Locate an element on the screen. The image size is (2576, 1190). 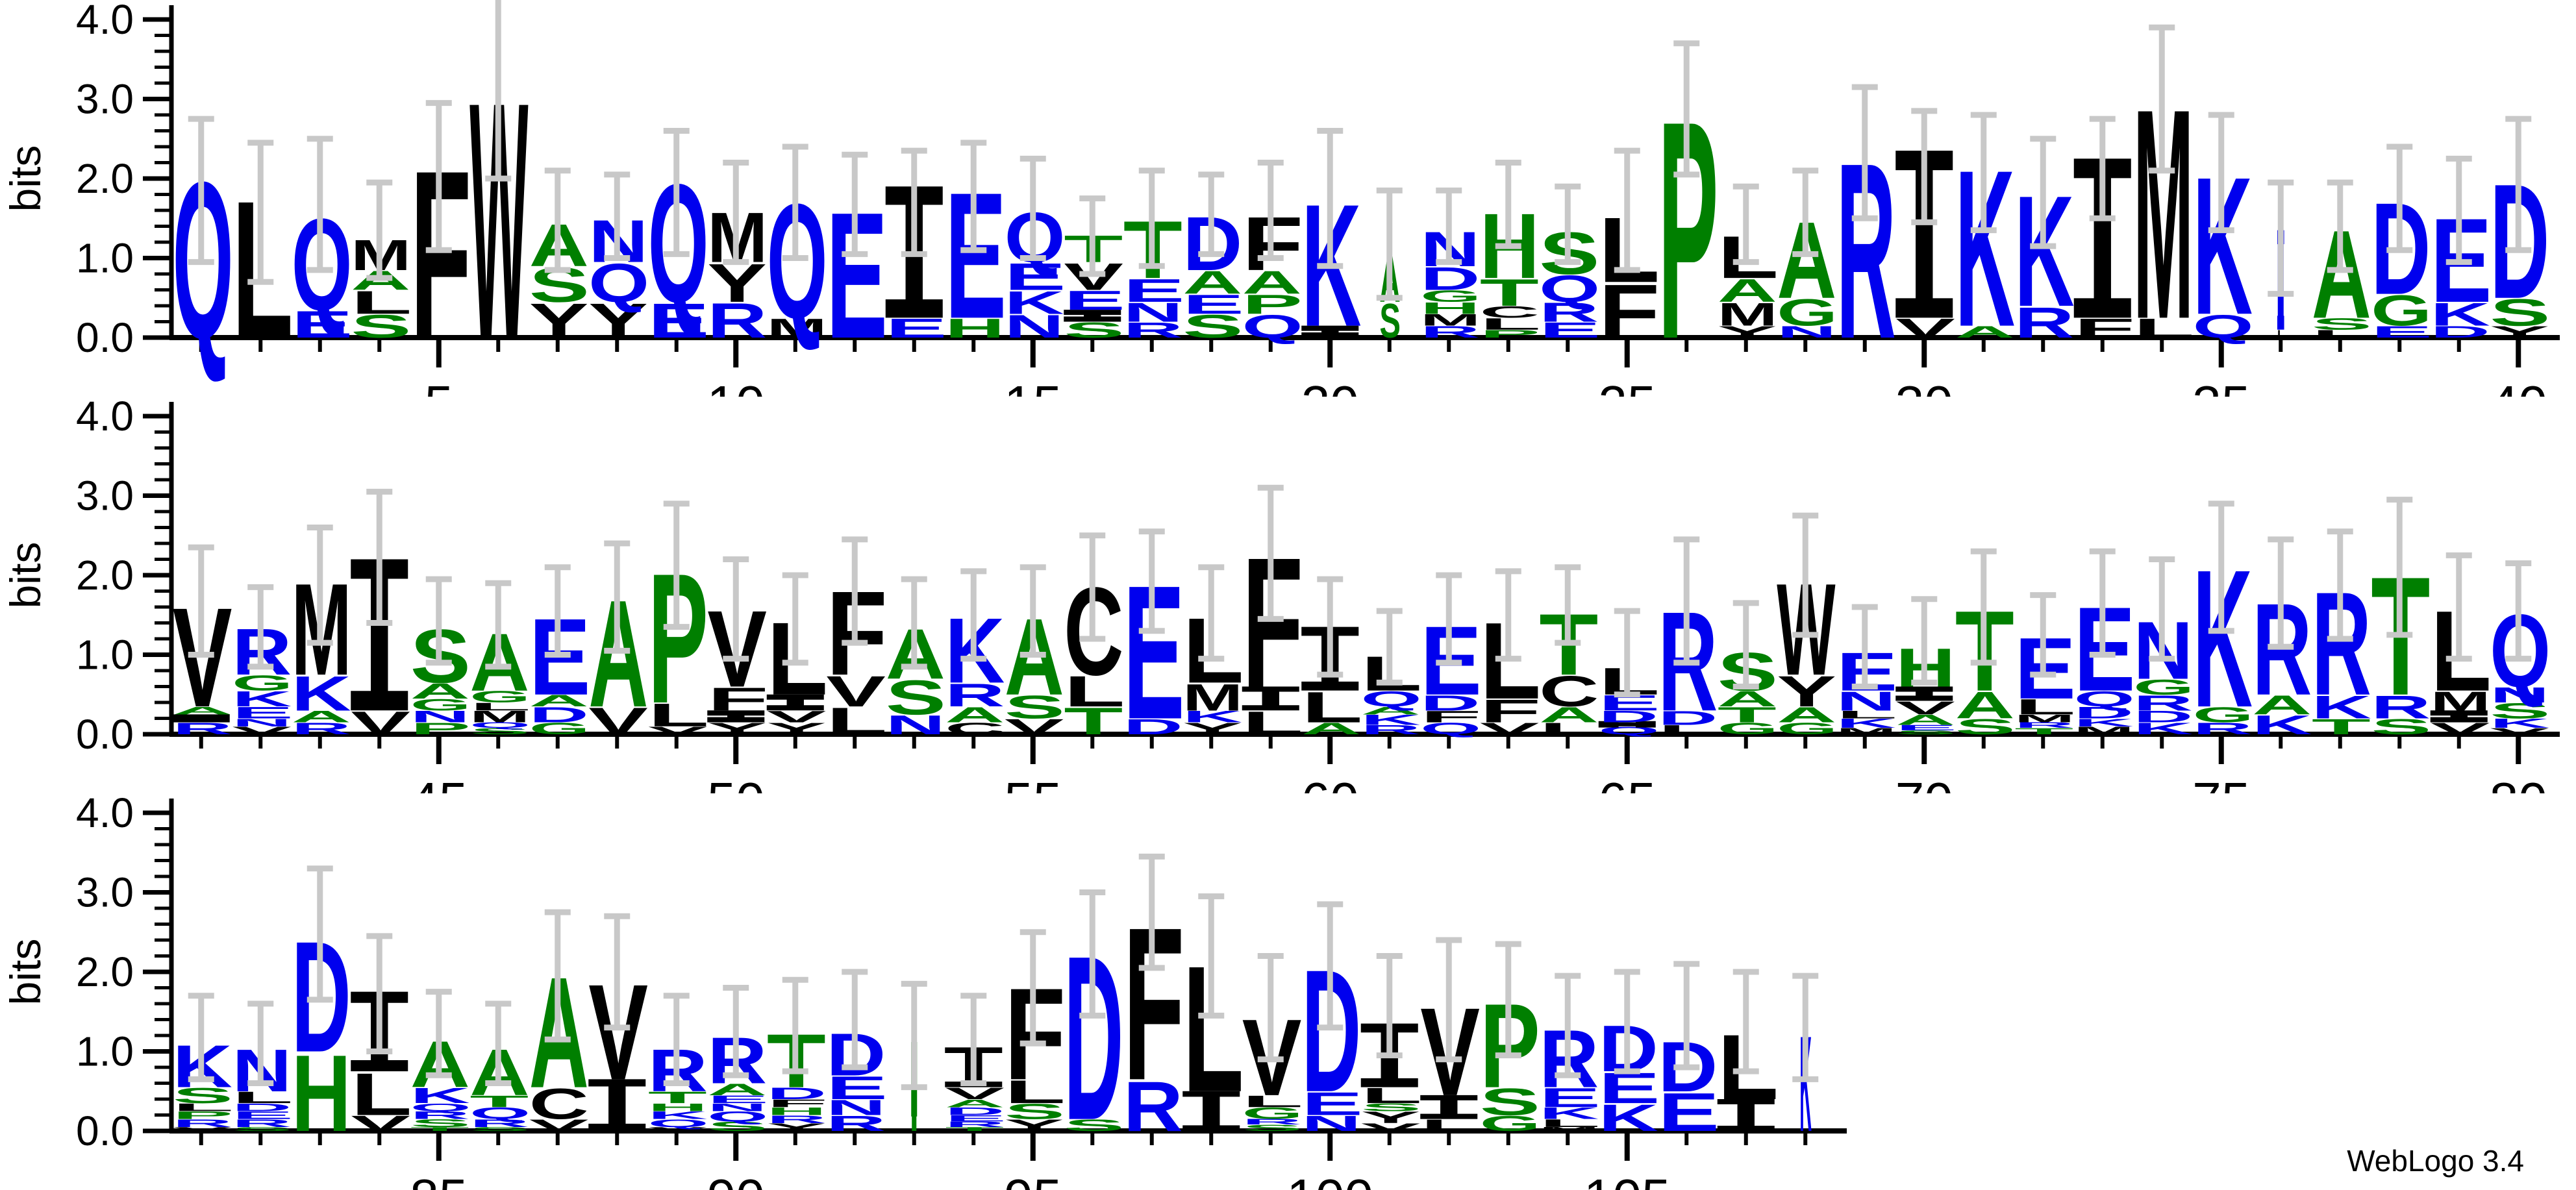
logo-column-30: V is located at coordinates (1925, 247).